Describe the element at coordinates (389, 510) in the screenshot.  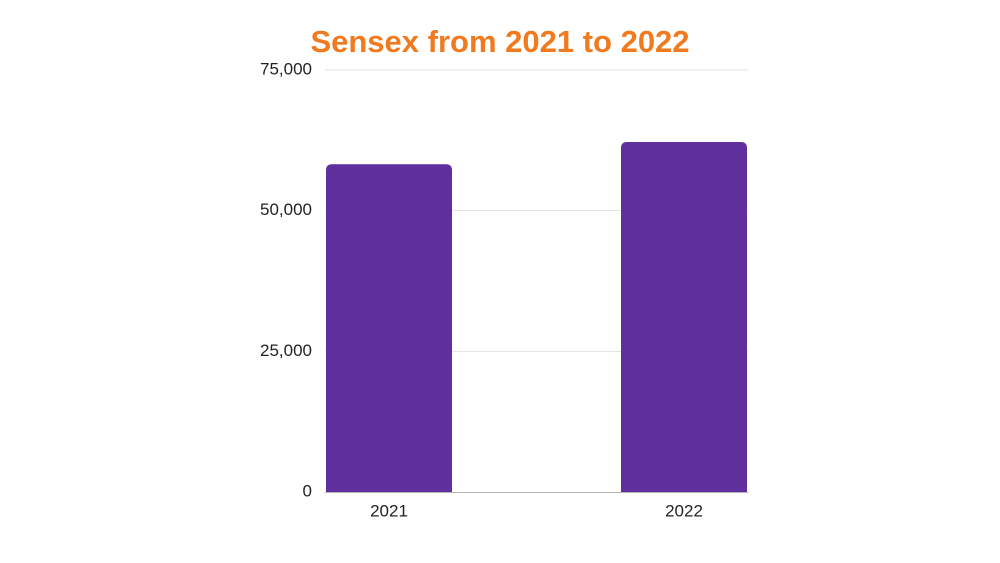
I see `x-tick-label: 2021` at that location.